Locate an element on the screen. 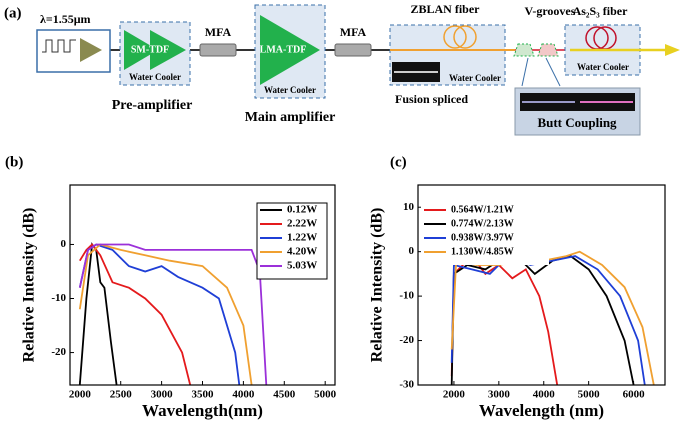 This screenshot has height=425, width=685. x-tick-label: 3500 is located at coordinates (203, 395).